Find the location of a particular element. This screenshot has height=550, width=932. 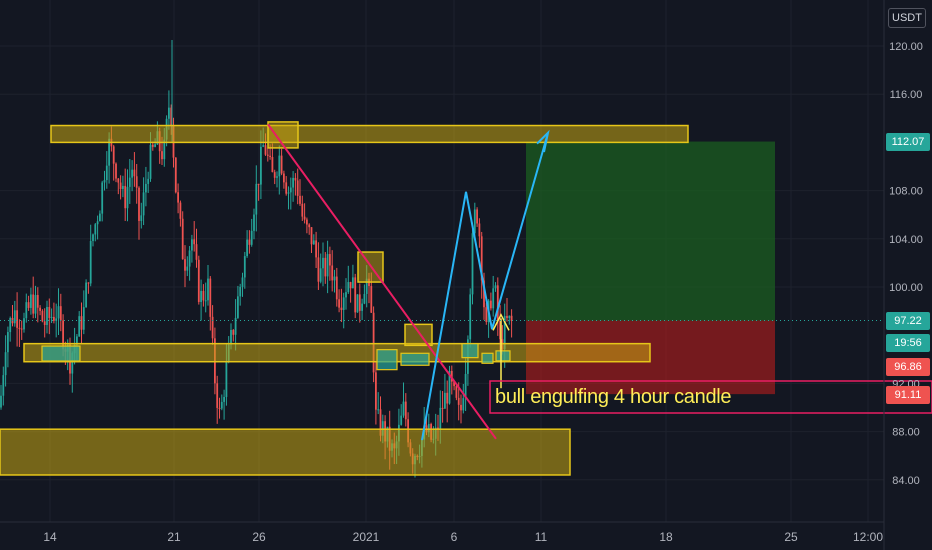

x-tick-label: 14 is located at coordinates (50, 537).